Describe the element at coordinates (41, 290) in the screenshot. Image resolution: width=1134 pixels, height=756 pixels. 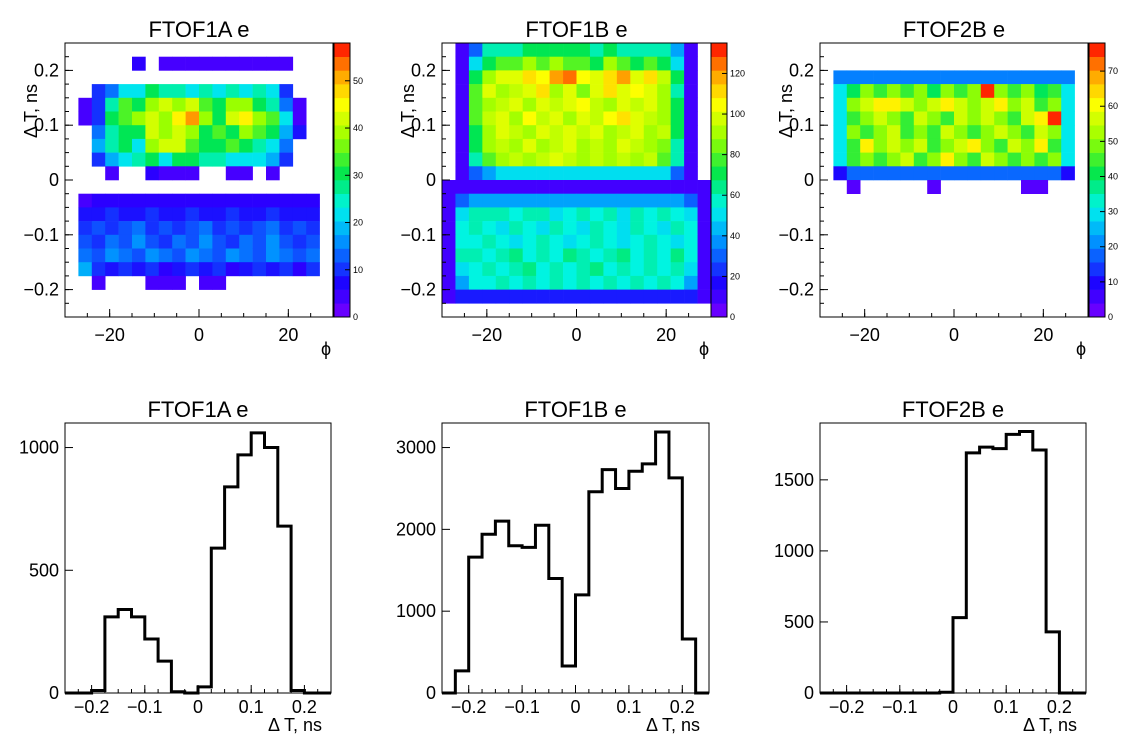
I see `y-tick-label: −0.2` at that location.